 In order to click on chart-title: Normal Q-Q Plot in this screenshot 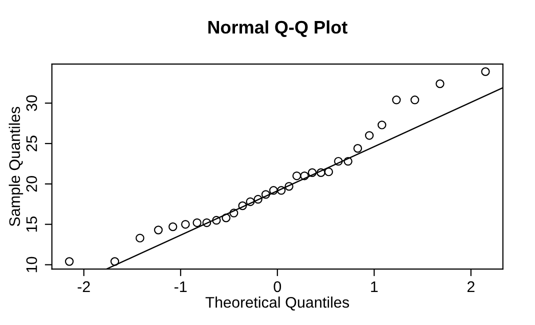, I will do `click(278, 29)`.